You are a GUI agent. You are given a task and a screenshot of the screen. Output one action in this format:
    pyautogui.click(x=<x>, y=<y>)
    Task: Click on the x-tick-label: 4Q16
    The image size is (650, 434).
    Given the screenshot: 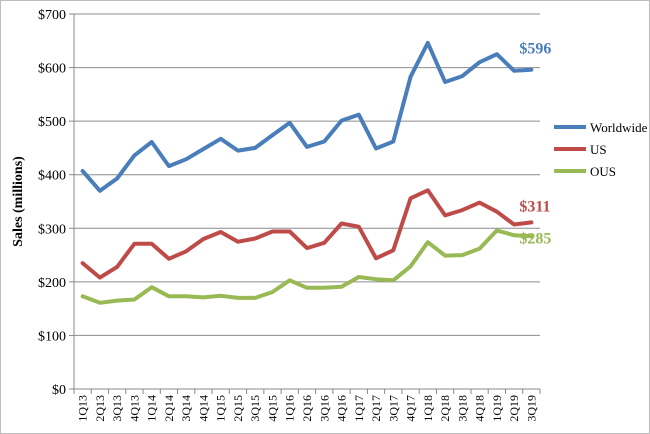 What is the action you would take?
    pyautogui.click(x=342, y=408)
    